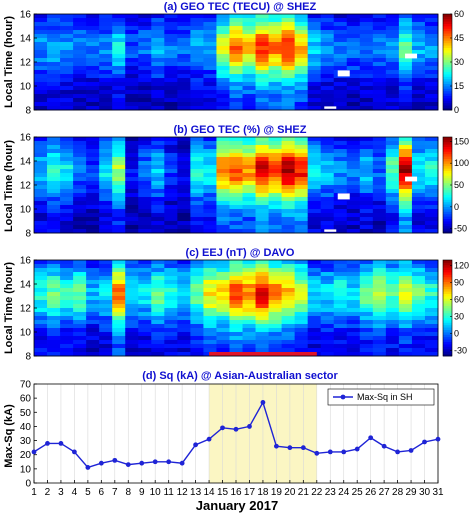  What do you see at coordinates (459, 62) in the screenshot?
I see `colorbar-tick-label: 30` at bounding box center [459, 62].